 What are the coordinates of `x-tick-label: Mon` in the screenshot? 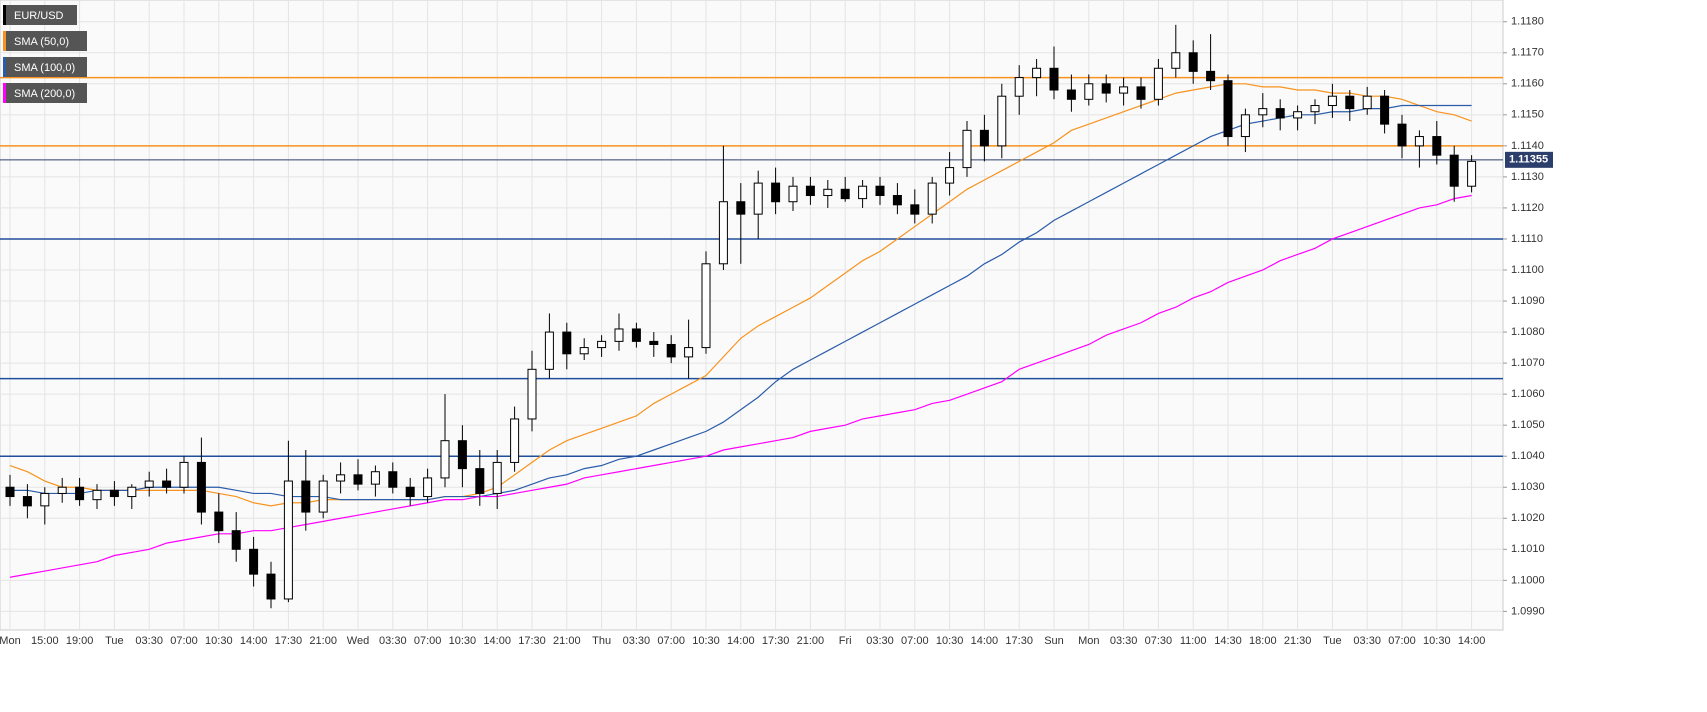 It's located at (10, 641).